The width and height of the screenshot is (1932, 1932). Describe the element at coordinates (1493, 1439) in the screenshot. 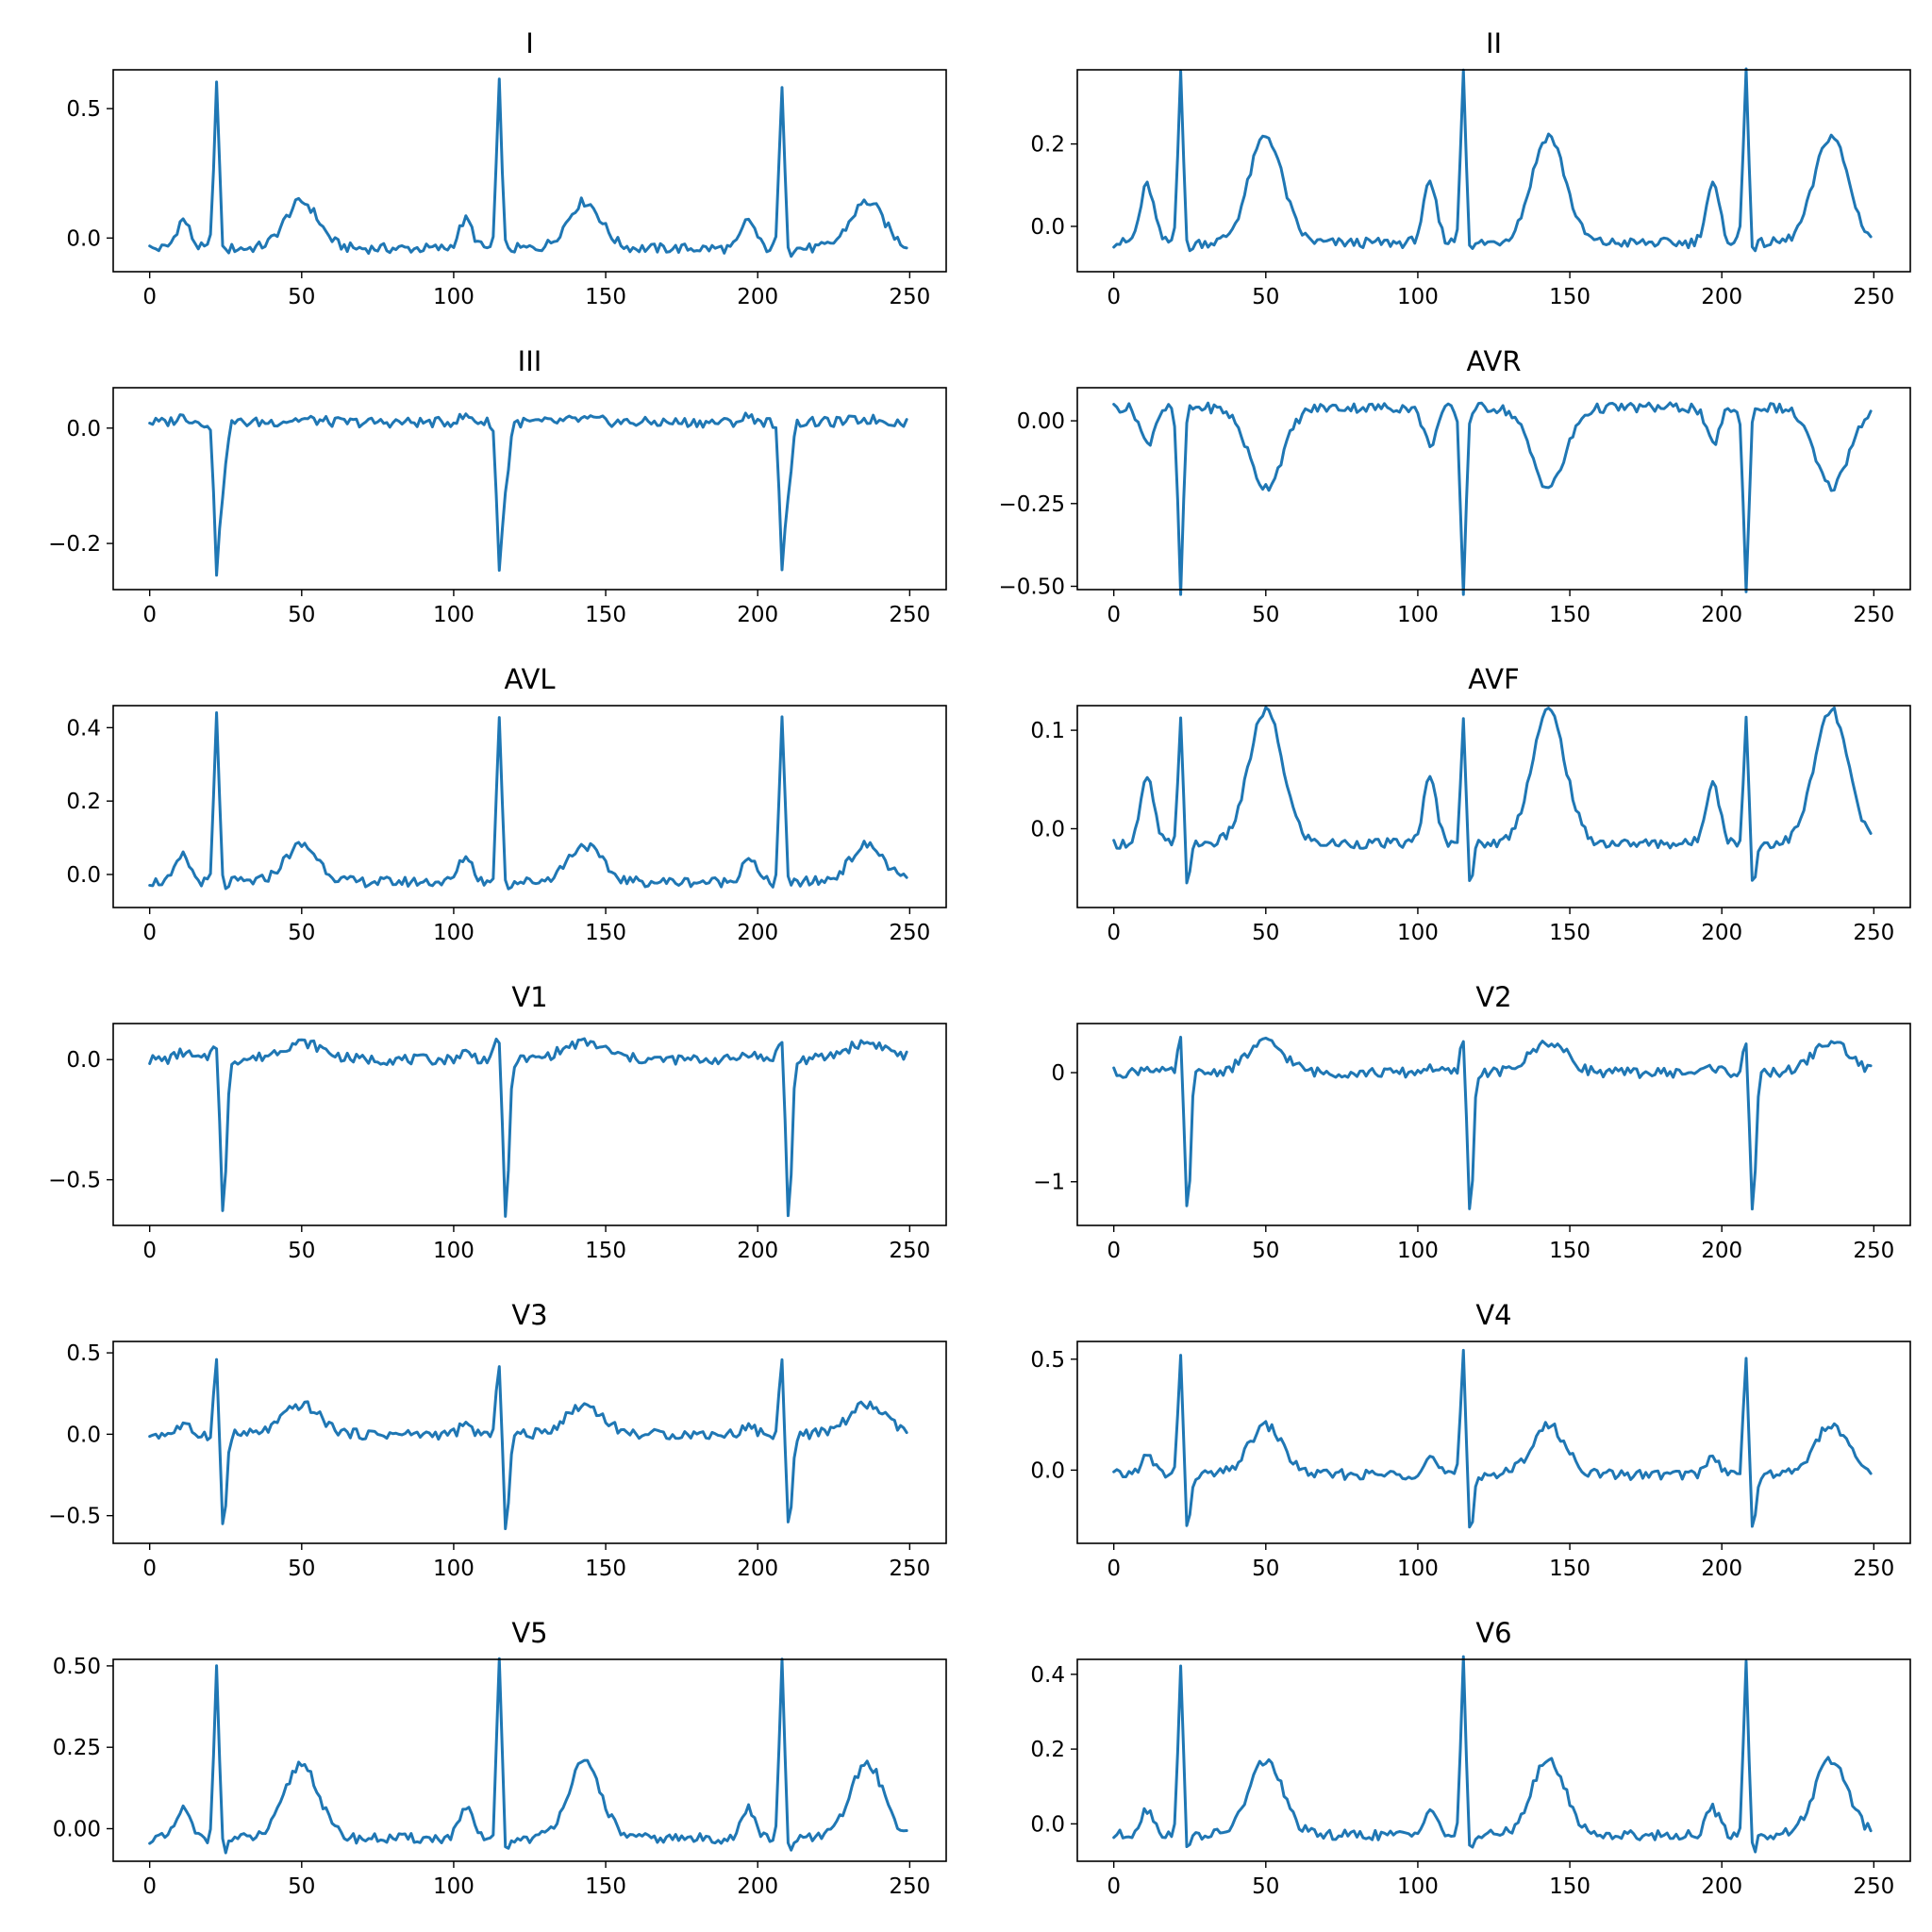

I see `lead-v4-trace` at that location.